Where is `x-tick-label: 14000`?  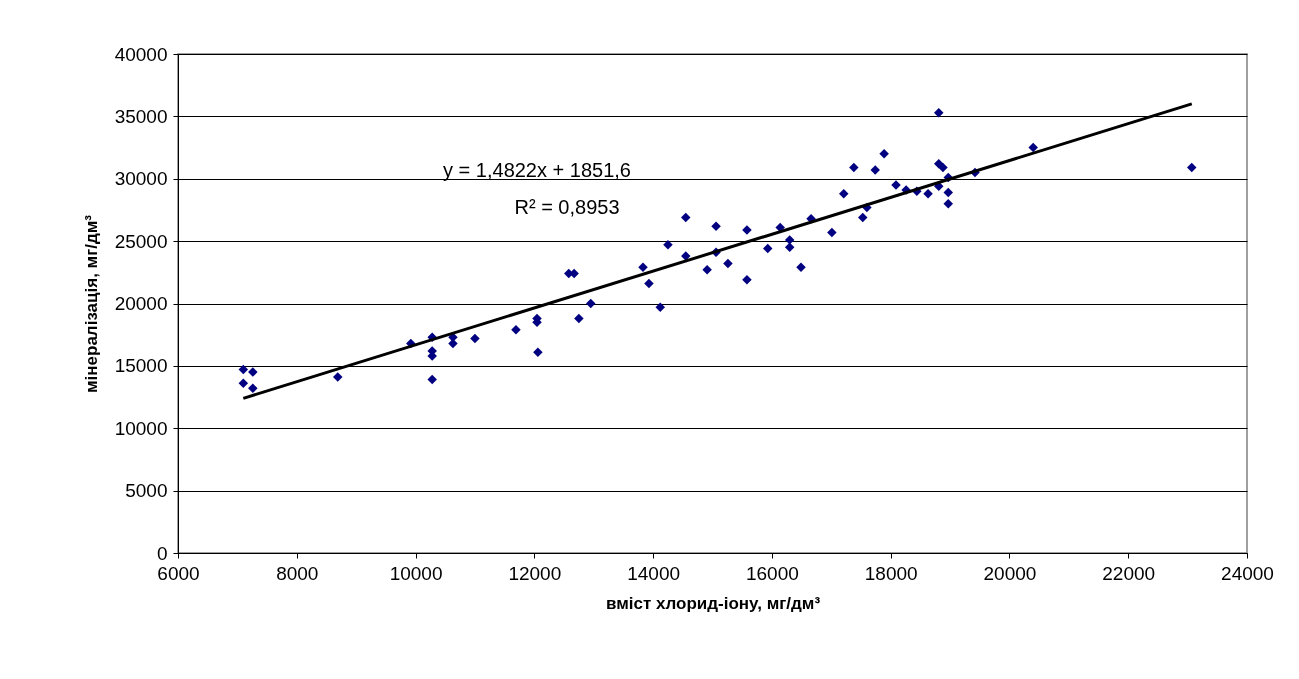
x-tick-label: 14000 is located at coordinates (654, 573).